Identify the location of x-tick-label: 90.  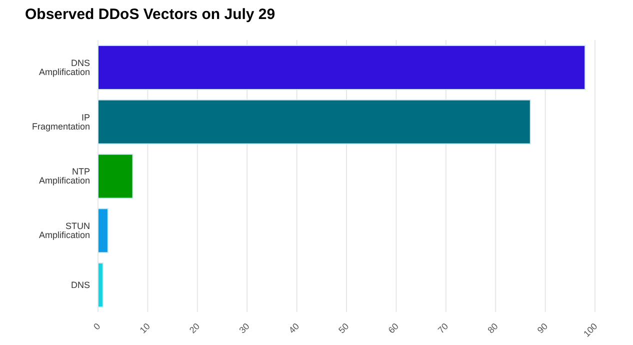
(542, 328).